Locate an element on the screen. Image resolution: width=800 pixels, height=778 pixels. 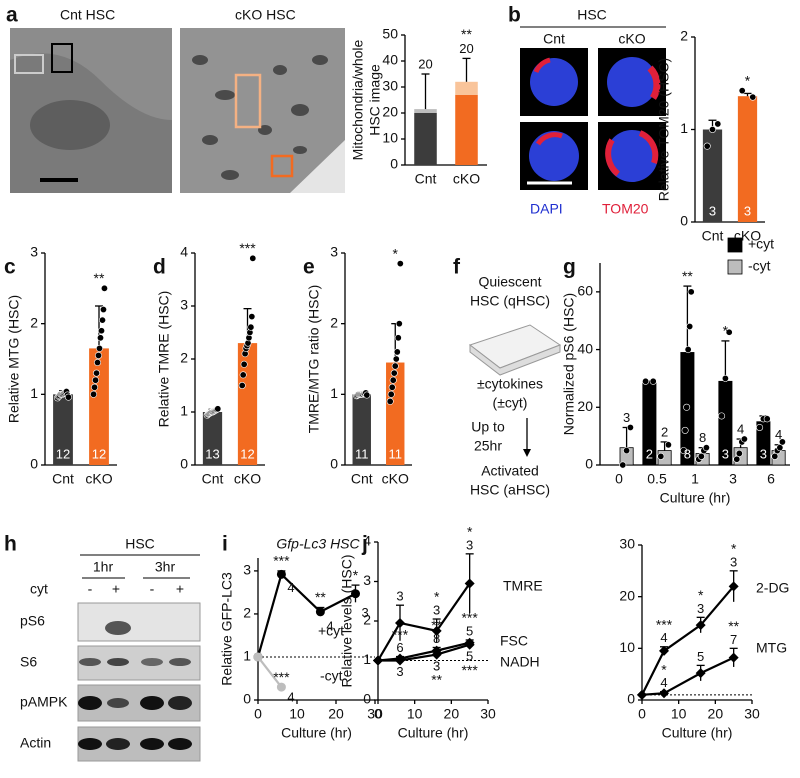
x-tick-label: 10 is located at coordinates (679, 714).